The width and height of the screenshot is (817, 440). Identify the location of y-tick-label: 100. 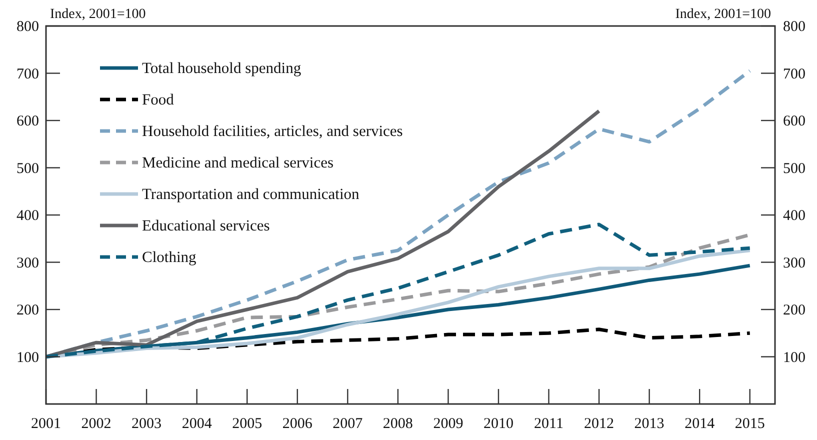
(27, 358).